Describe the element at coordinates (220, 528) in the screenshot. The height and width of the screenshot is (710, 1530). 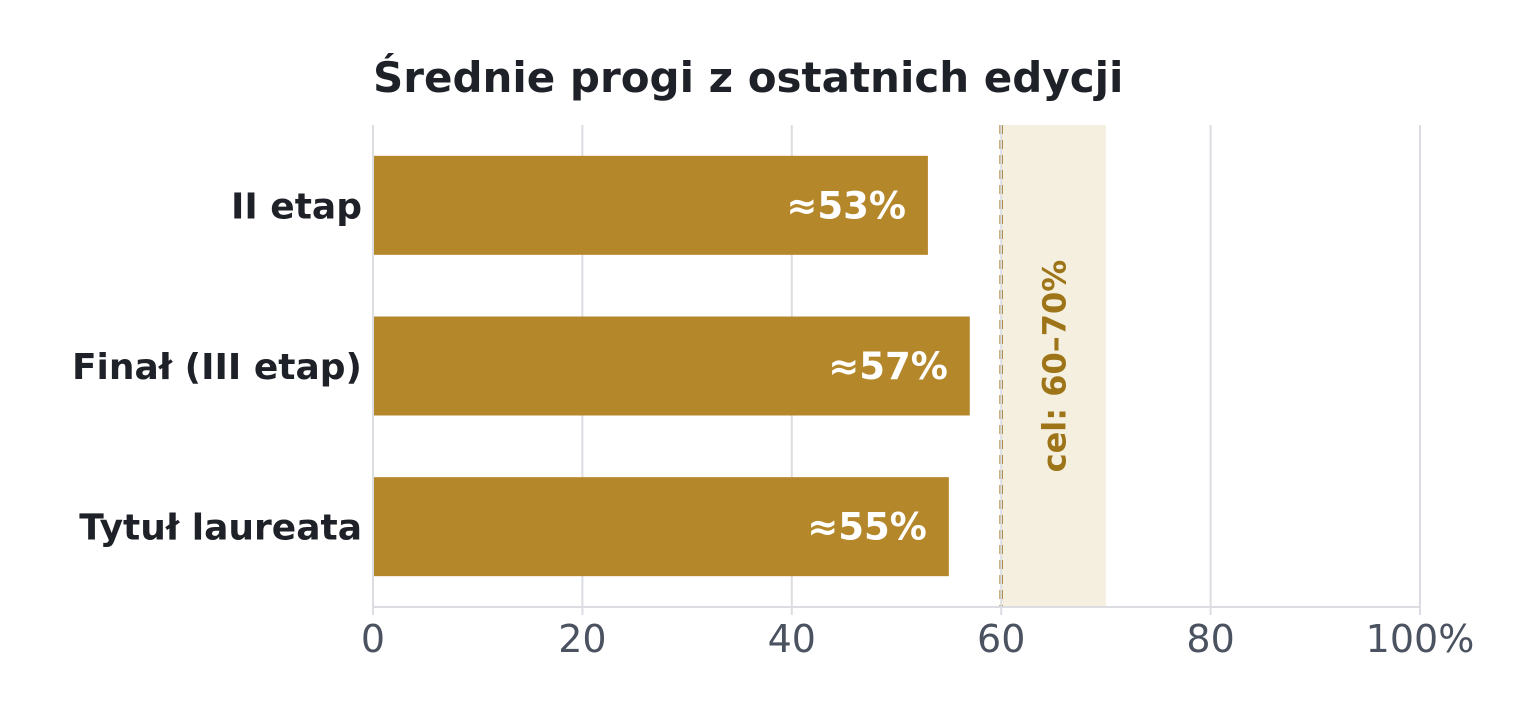
I see `category-label: Tytuł laureata` at that location.